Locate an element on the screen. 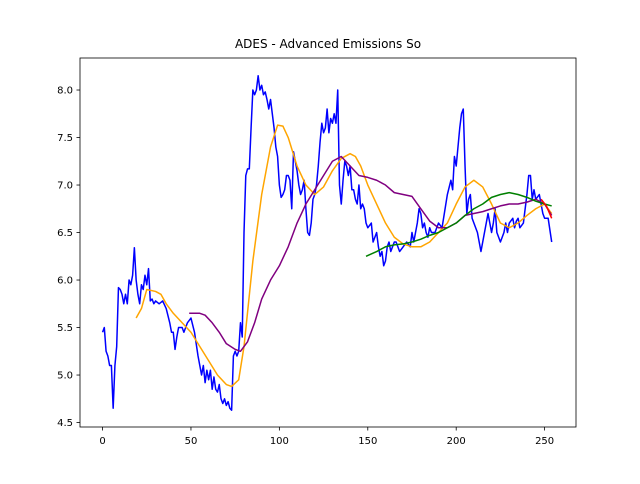  y-tick-label: 5.5 is located at coordinates (65, 328).